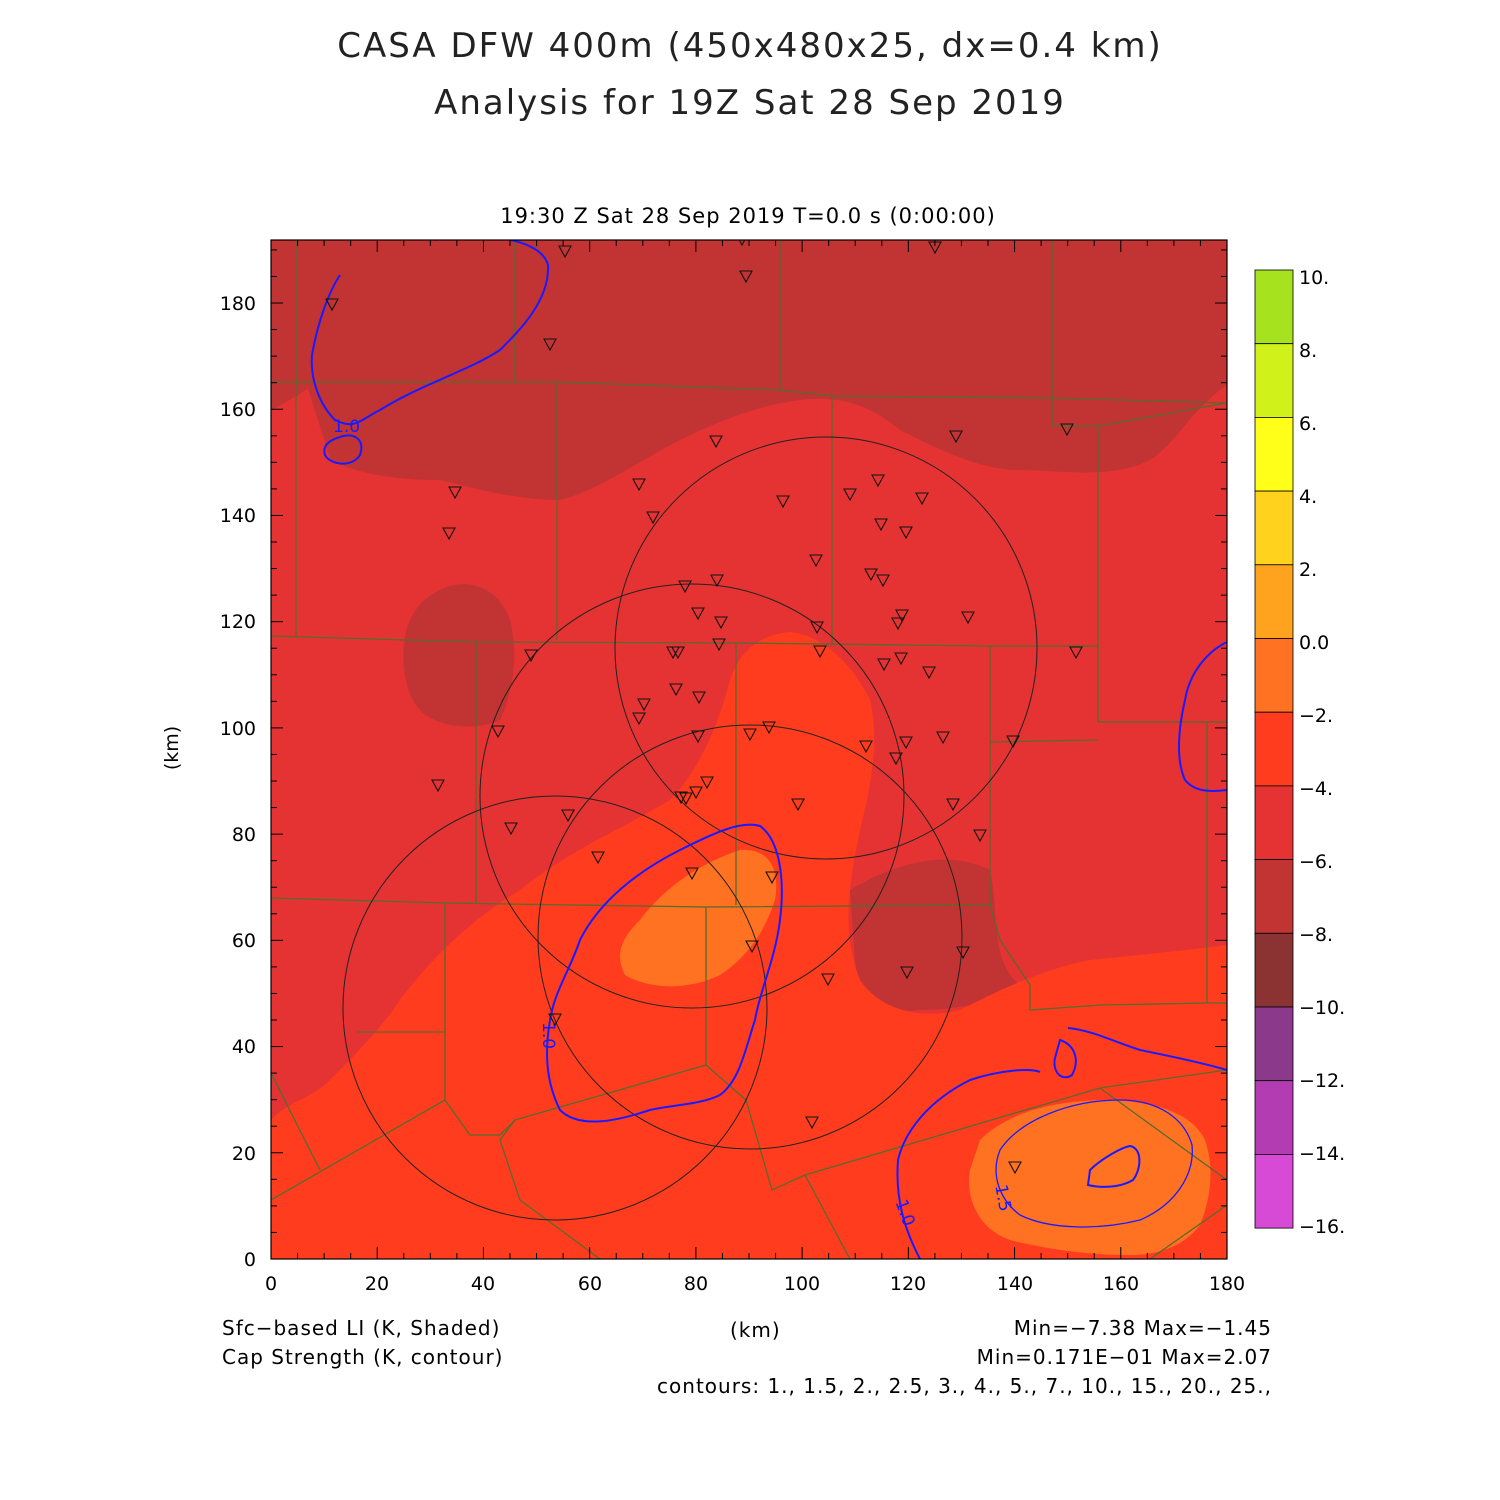  What do you see at coordinates (1015, 1284) in the screenshot?
I see `x-tick-label: 140` at bounding box center [1015, 1284].